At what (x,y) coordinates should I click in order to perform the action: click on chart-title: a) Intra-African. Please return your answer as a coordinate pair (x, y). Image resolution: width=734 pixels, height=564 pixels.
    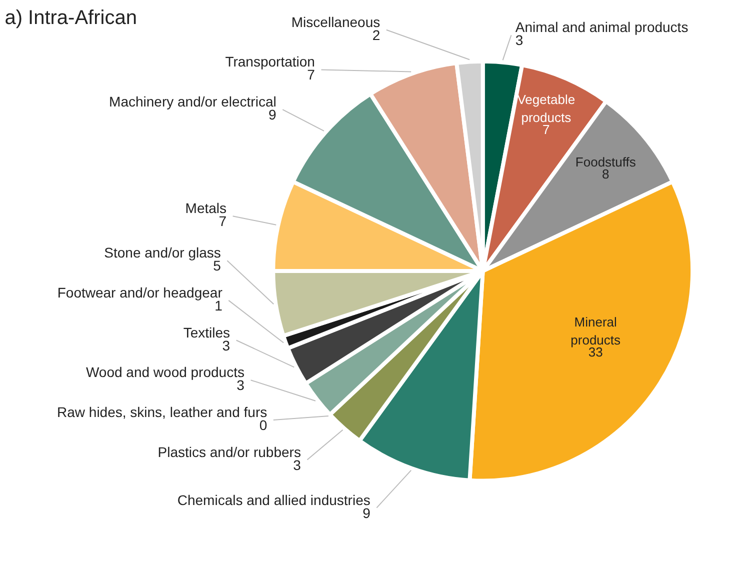
    Looking at the image, I should click on (70, 17).